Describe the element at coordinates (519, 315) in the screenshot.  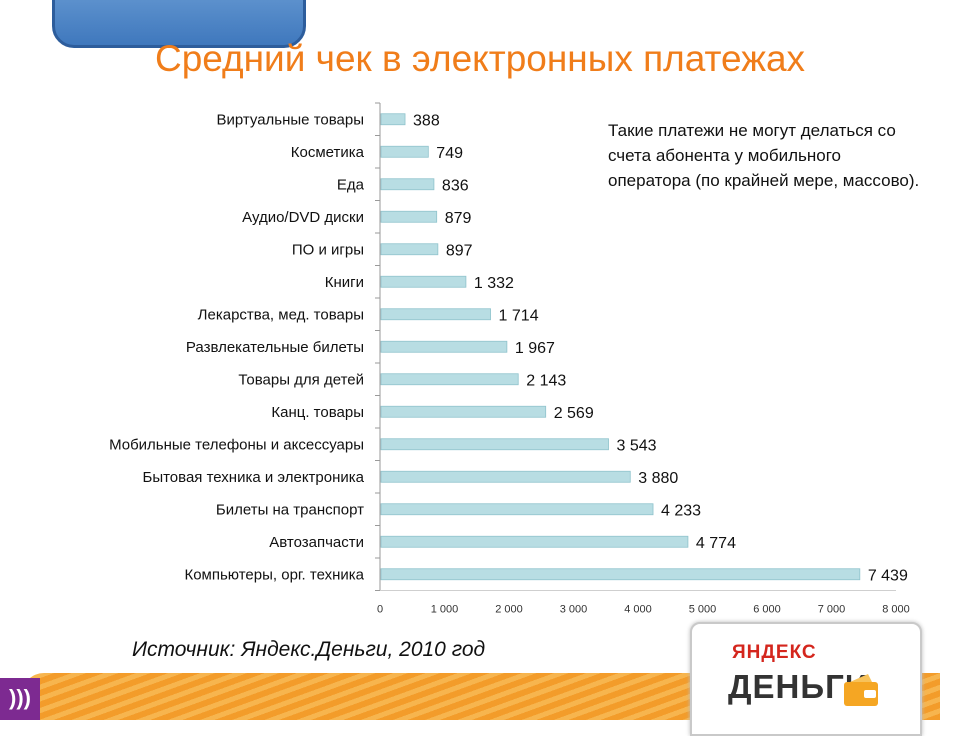
I see `data-label: 1 714` at that location.